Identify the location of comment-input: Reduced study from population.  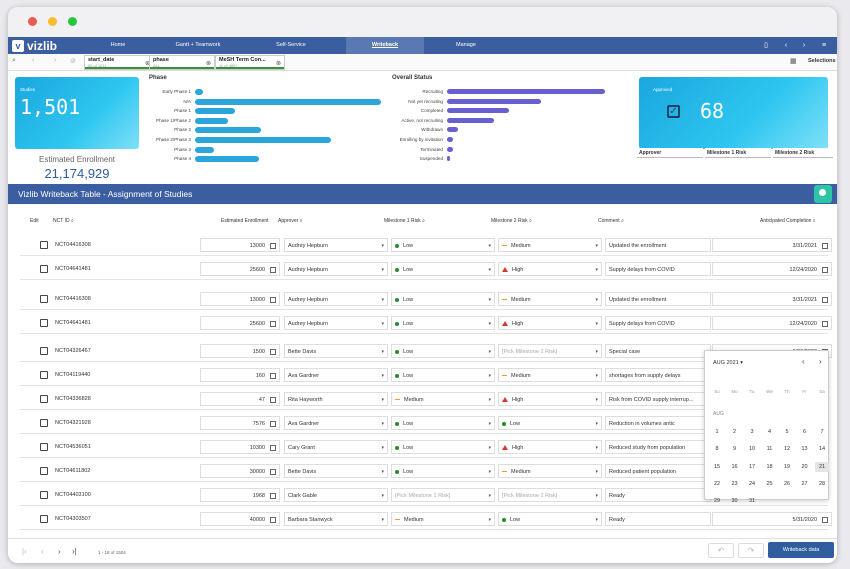
(658, 447).